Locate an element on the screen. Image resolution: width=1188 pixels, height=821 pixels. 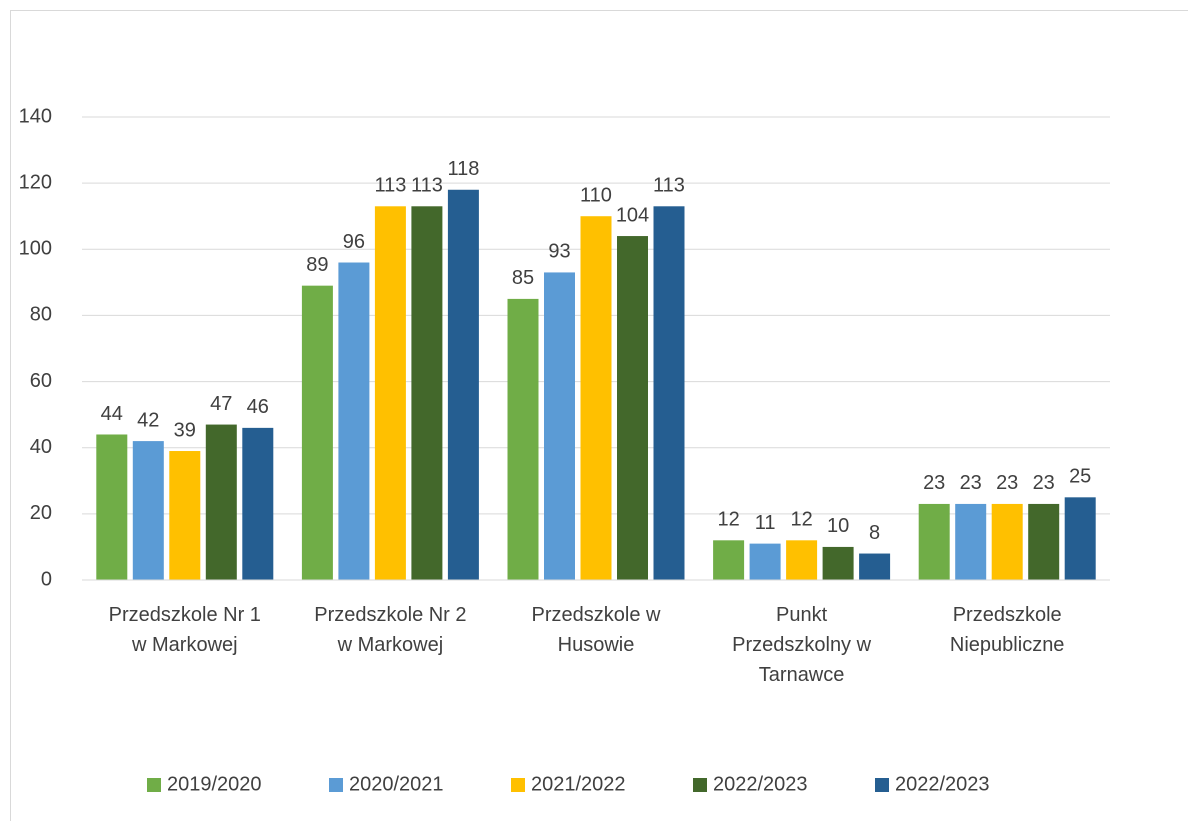
data-label: 96 is located at coordinates (354, 242).